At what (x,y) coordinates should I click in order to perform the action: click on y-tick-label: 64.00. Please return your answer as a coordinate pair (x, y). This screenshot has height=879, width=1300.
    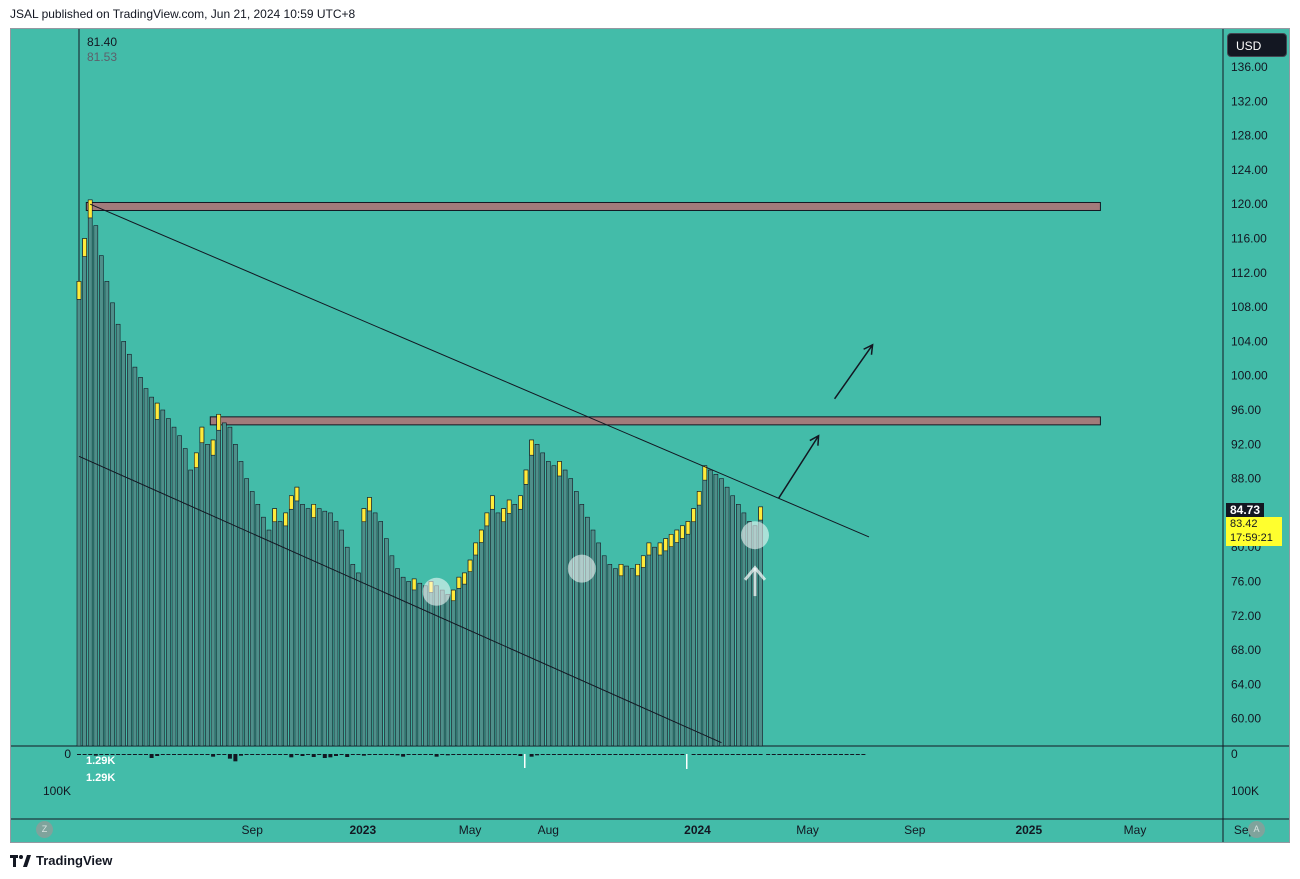
    Looking at the image, I should click on (1246, 684).